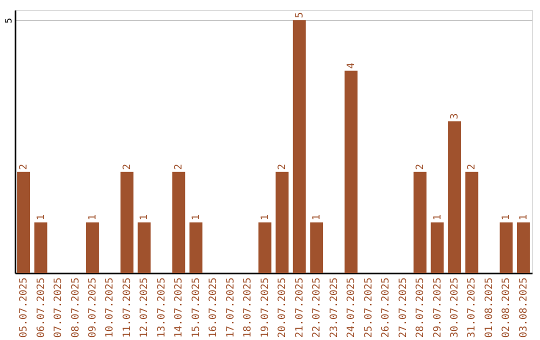 This screenshot has width=540, height=340. Describe the element at coordinates (420, 308) in the screenshot. I see `x-tick-label: 28.07.2025` at that location.